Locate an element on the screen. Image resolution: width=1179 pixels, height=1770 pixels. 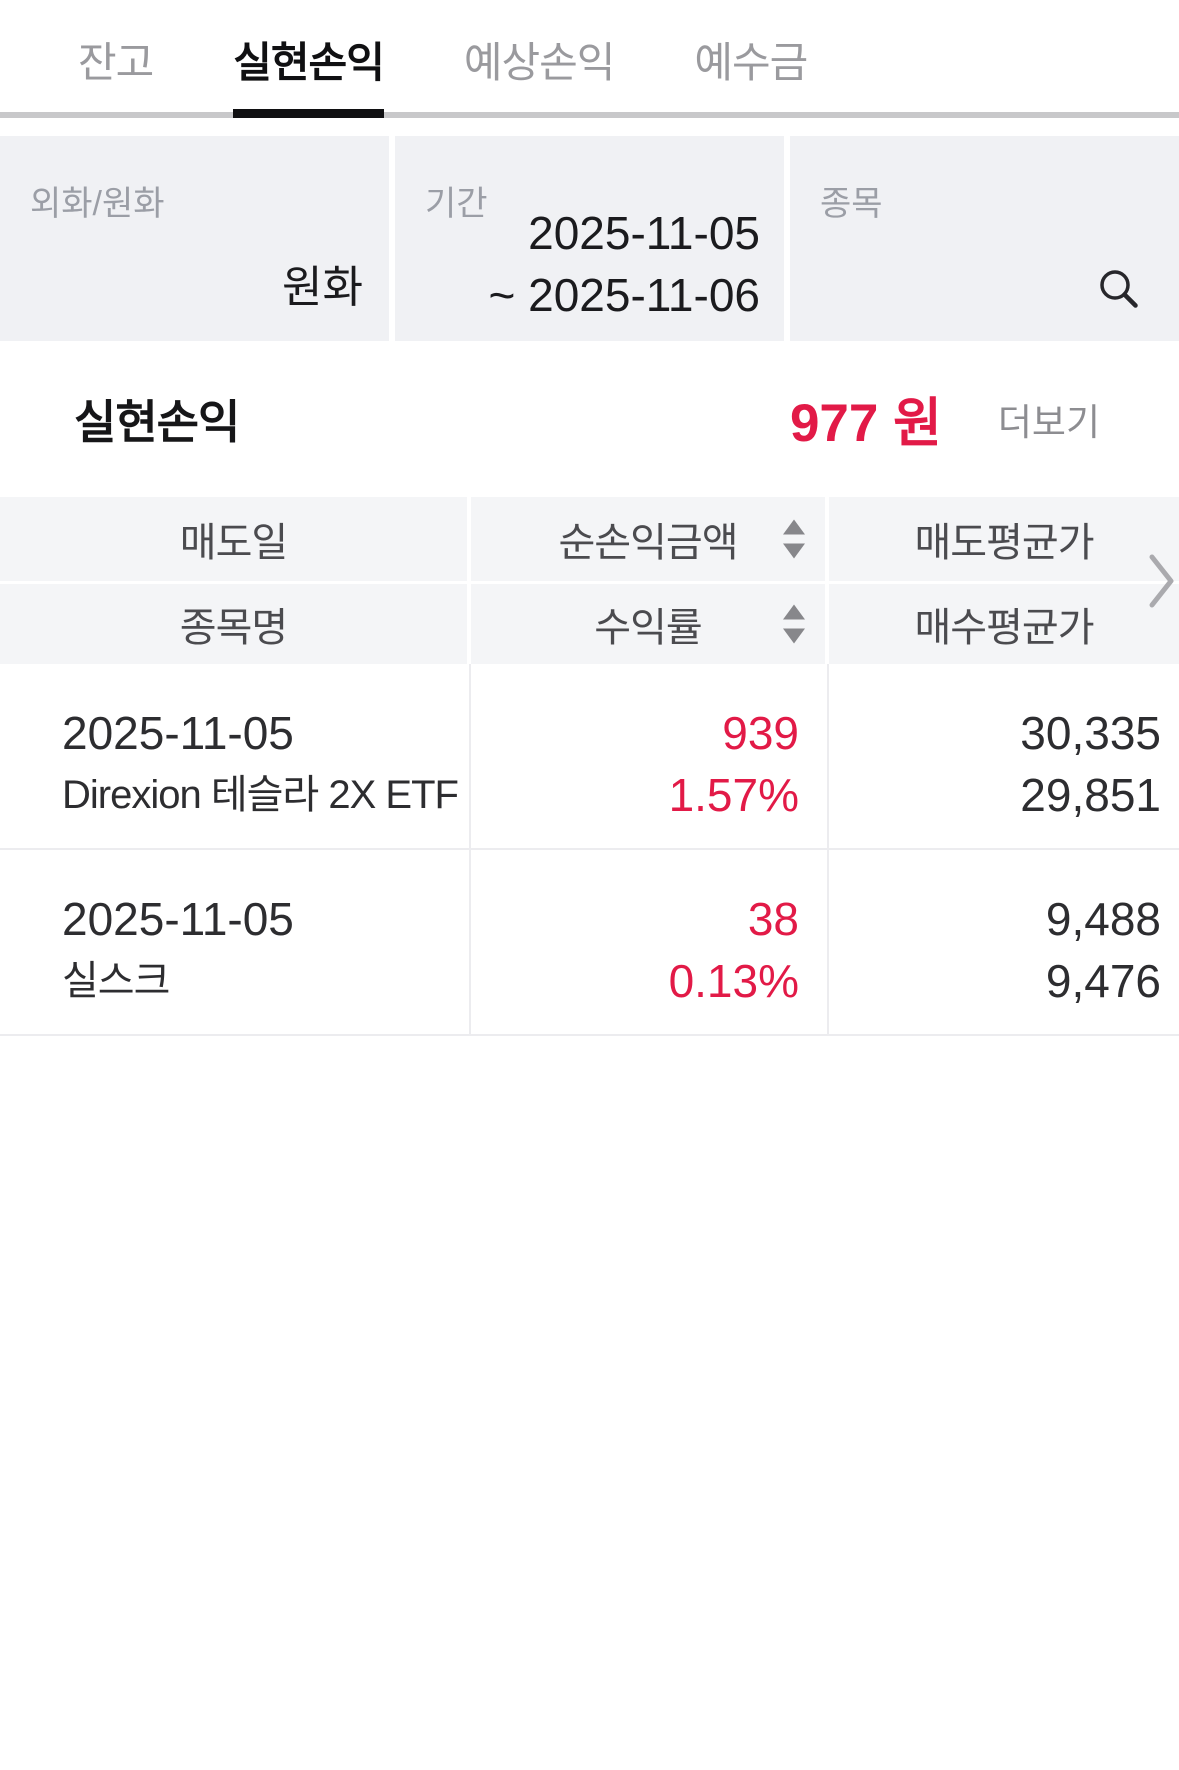
row-2-profit-cell: 38 0.13% is located at coordinates (650, 942).